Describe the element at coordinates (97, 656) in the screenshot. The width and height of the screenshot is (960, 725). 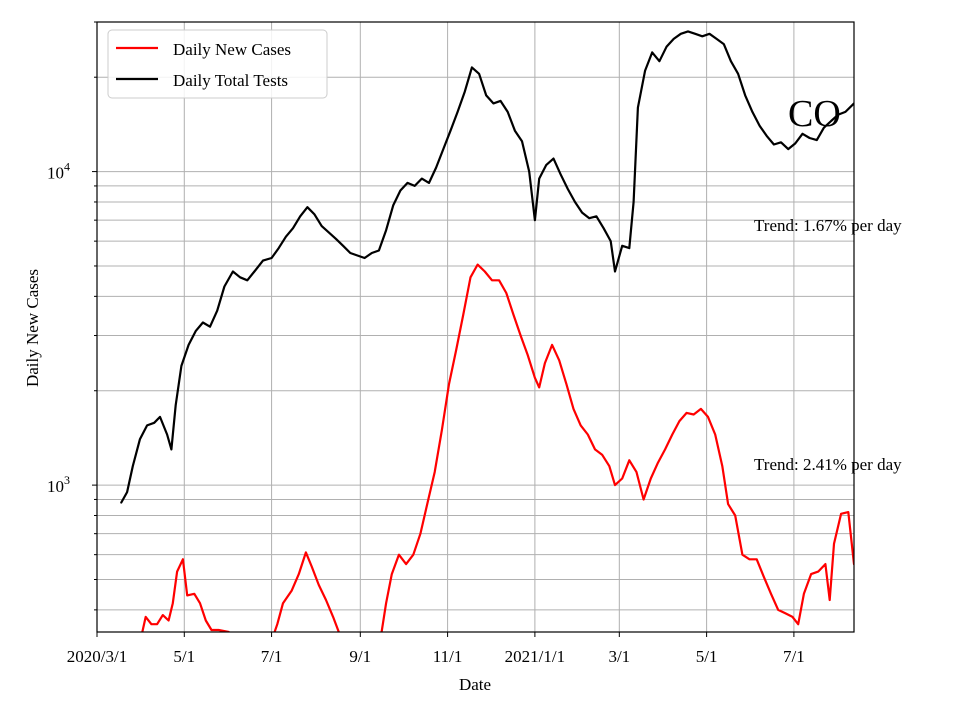
I see `x-tick-label: 2020/3/1` at that location.